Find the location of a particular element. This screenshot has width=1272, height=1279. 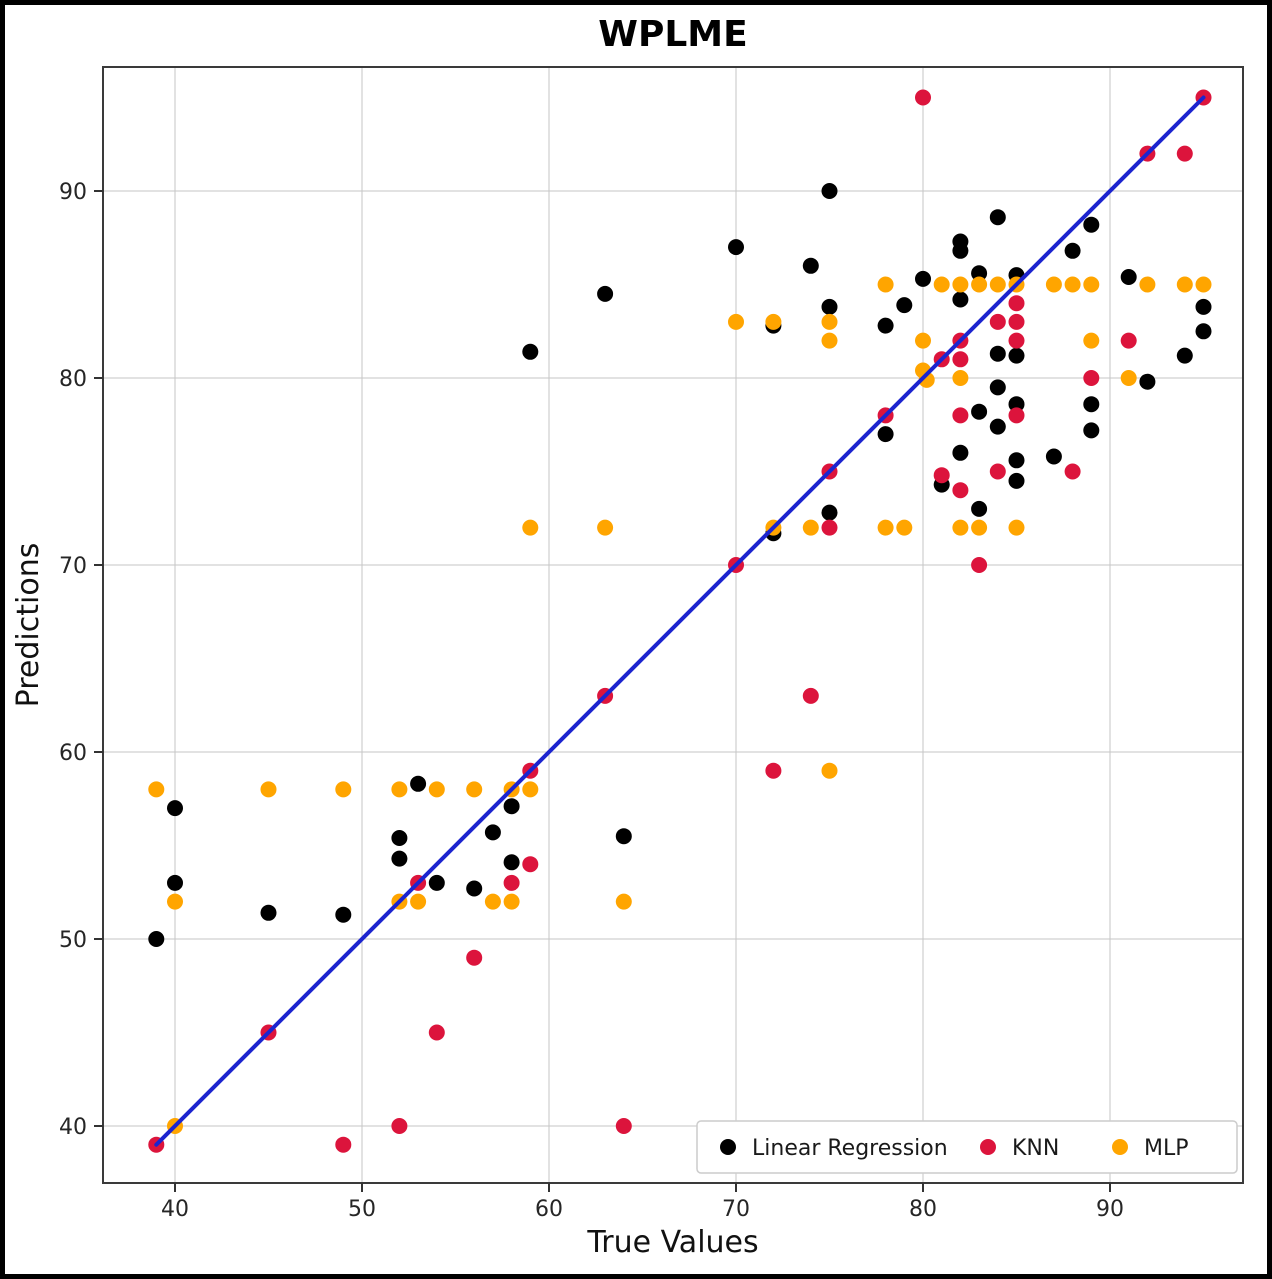

legend: Linear Regression KNN MLP is located at coordinates (967, 1147).